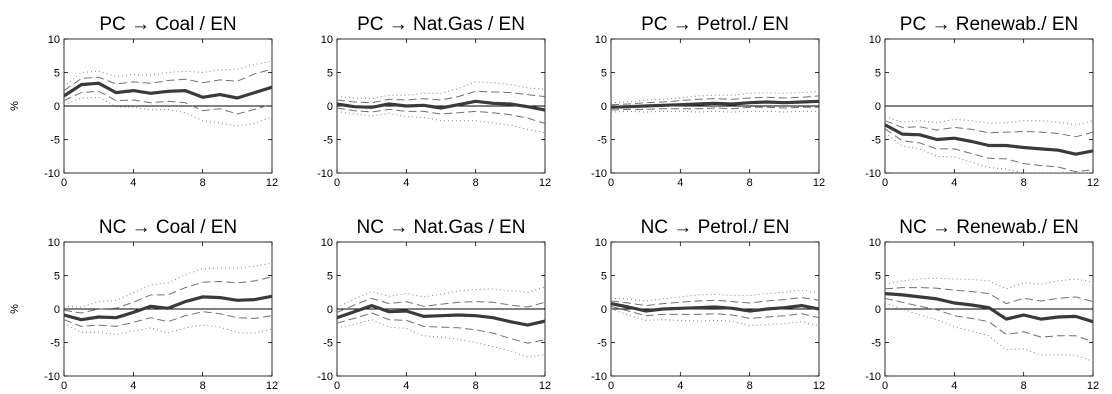 This screenshot has width=1112, height=394. I want to click on panel-title: NC → Petrol./ EN, so click(715, 227).